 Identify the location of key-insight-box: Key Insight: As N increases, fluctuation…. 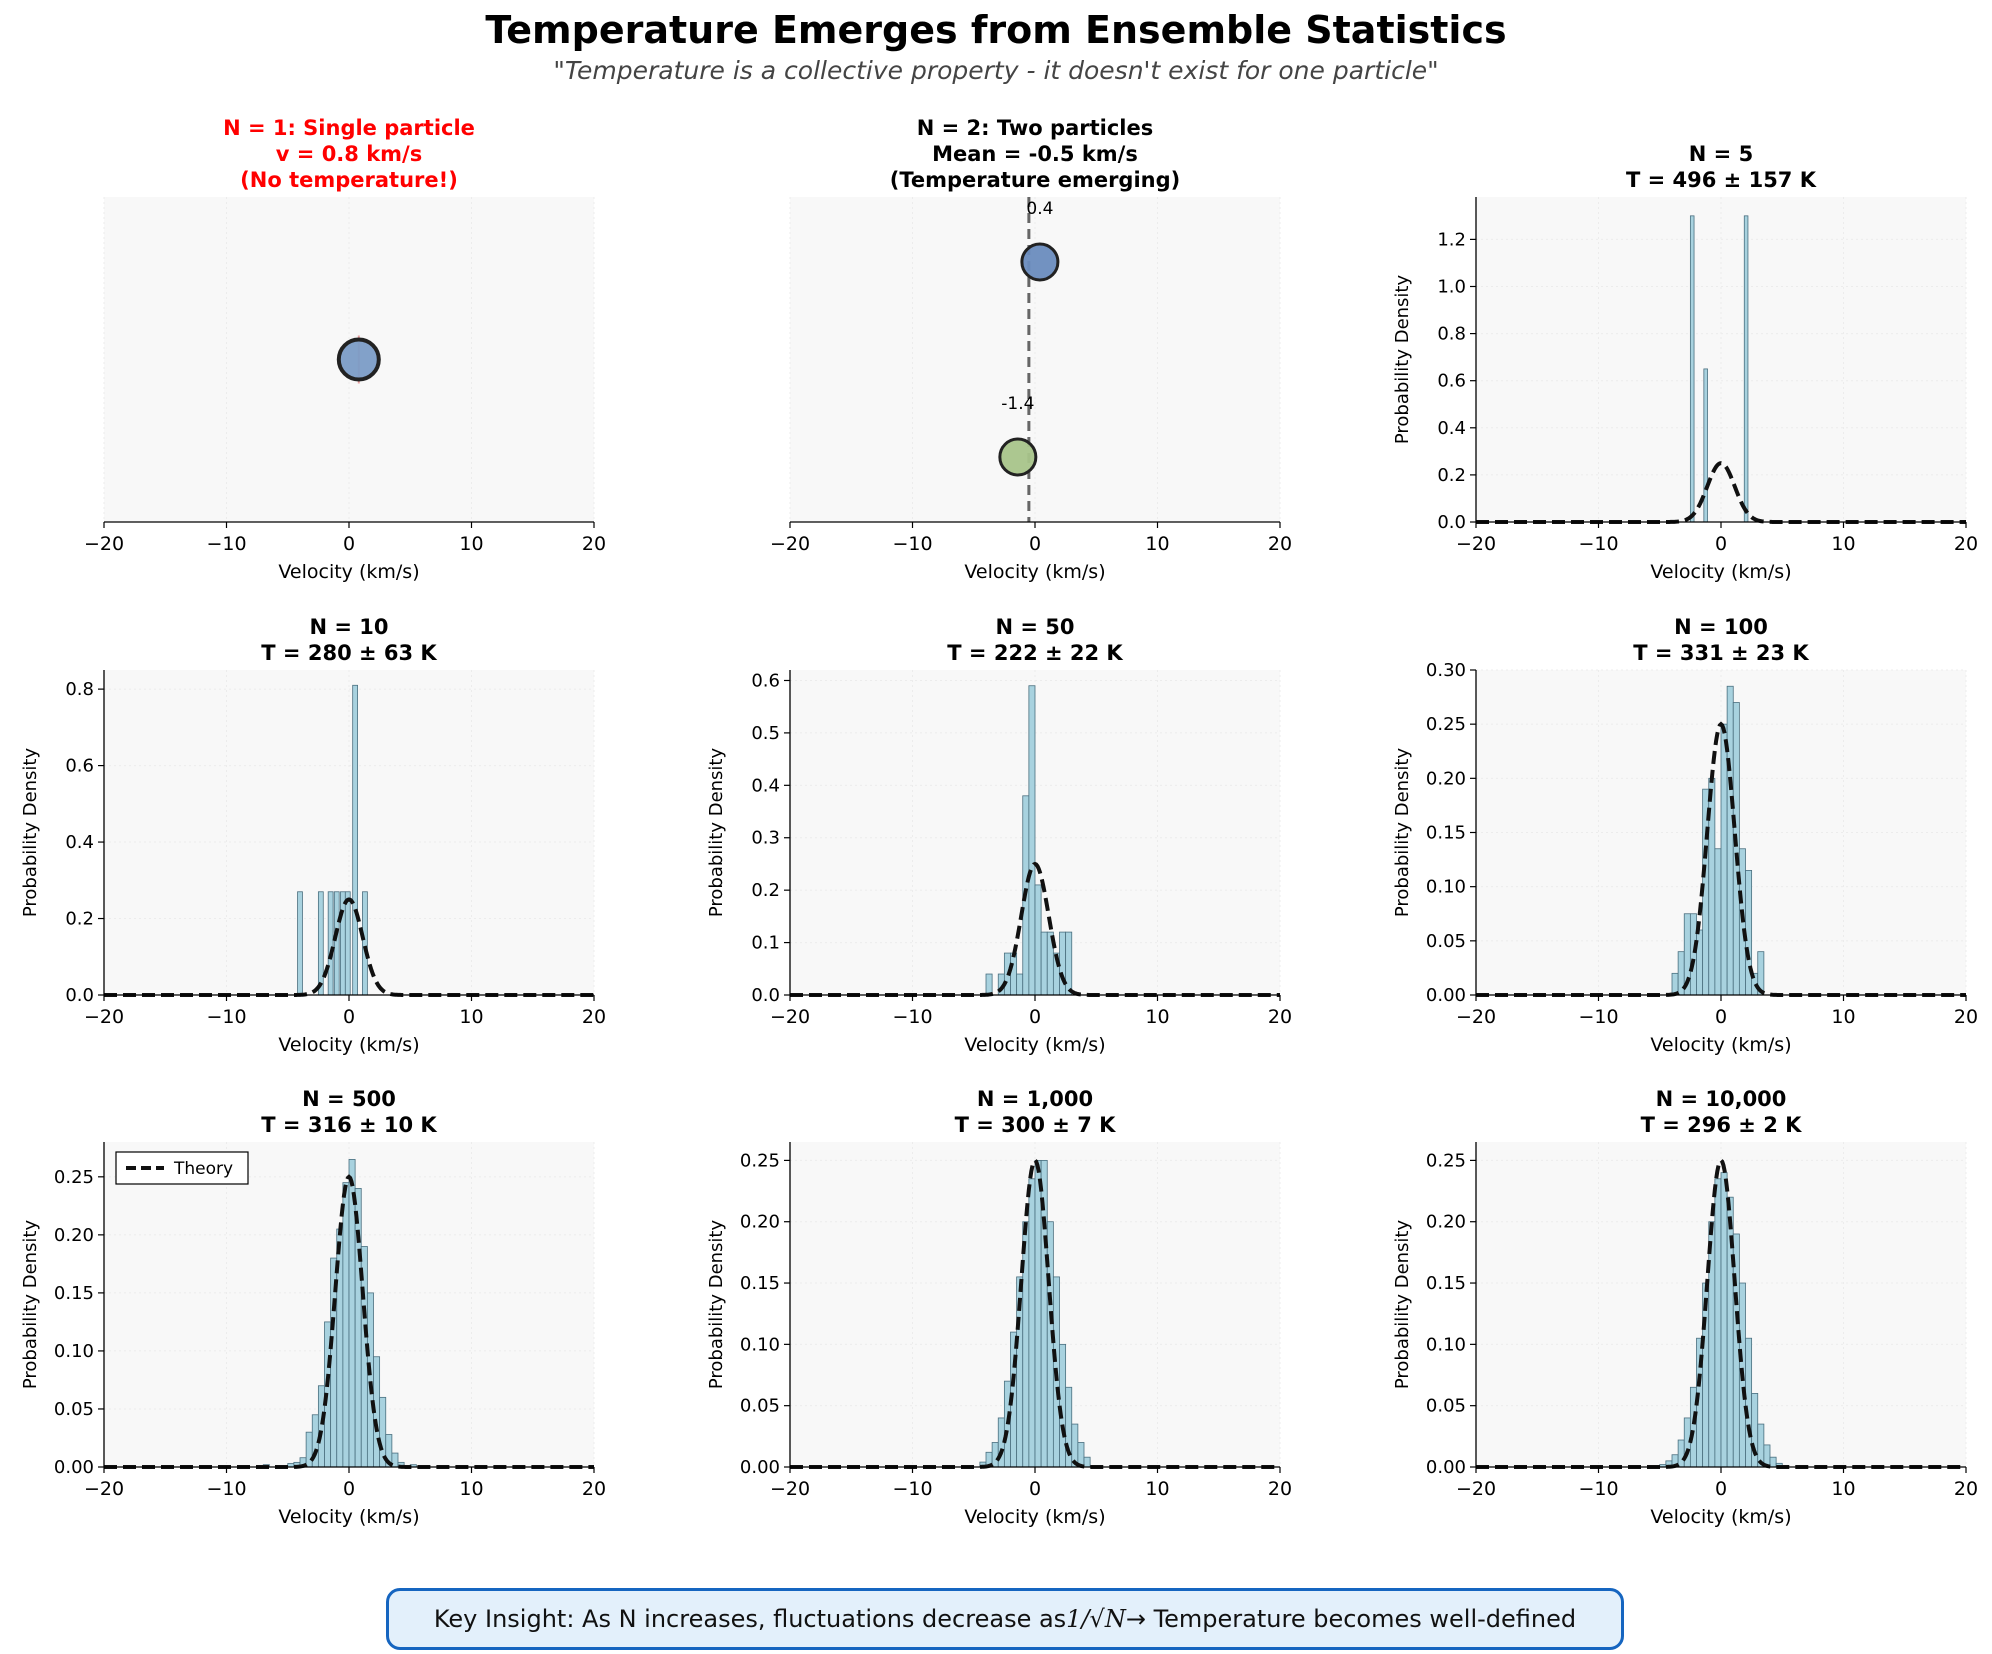
(1005, 1619).